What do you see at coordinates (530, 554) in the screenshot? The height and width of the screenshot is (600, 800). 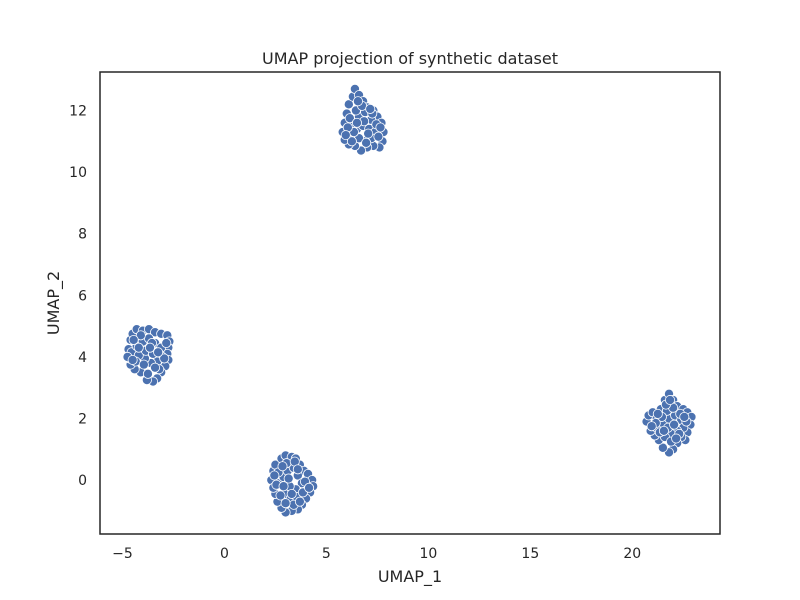 I see `x-tick-label: 15` at bounding box center [530, 554].